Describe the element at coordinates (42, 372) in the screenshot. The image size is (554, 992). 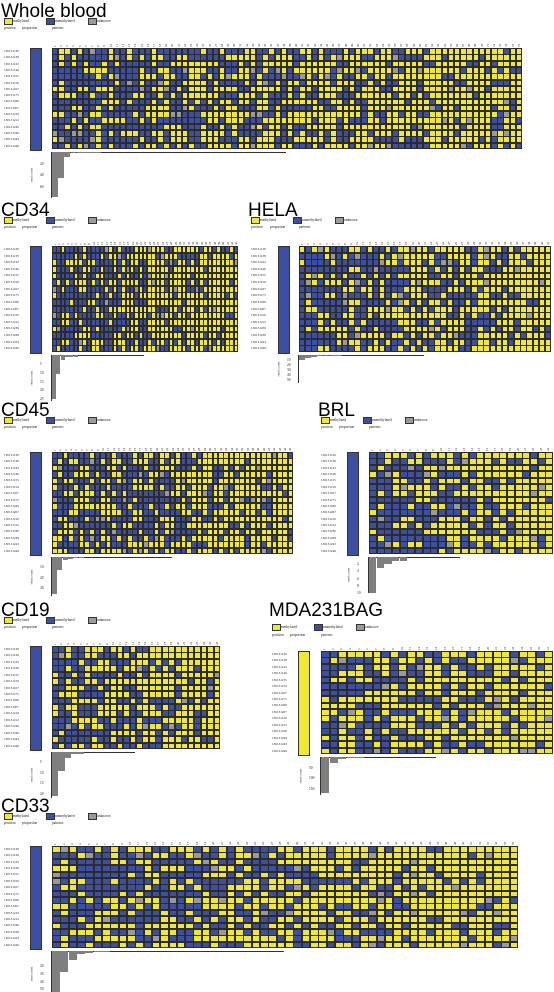
I see `y-tick-label: 10` at that location.